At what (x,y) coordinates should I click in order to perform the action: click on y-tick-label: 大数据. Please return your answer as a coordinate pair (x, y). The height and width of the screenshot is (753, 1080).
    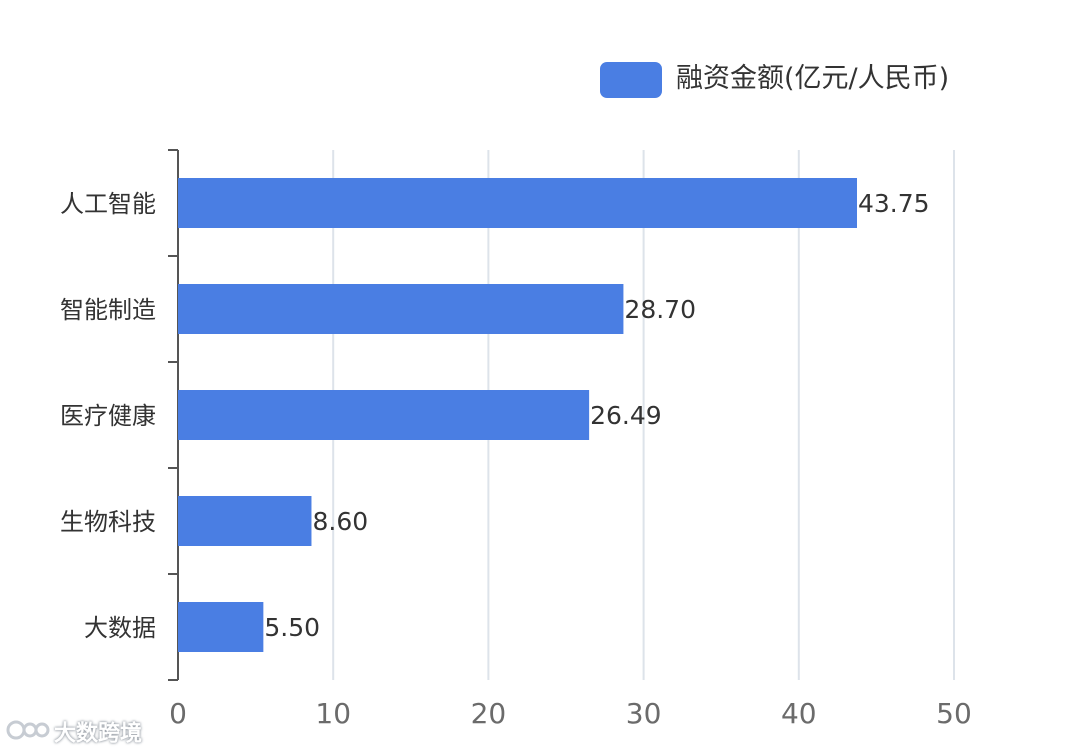
    Looking at the image, I should click on (120, 628).